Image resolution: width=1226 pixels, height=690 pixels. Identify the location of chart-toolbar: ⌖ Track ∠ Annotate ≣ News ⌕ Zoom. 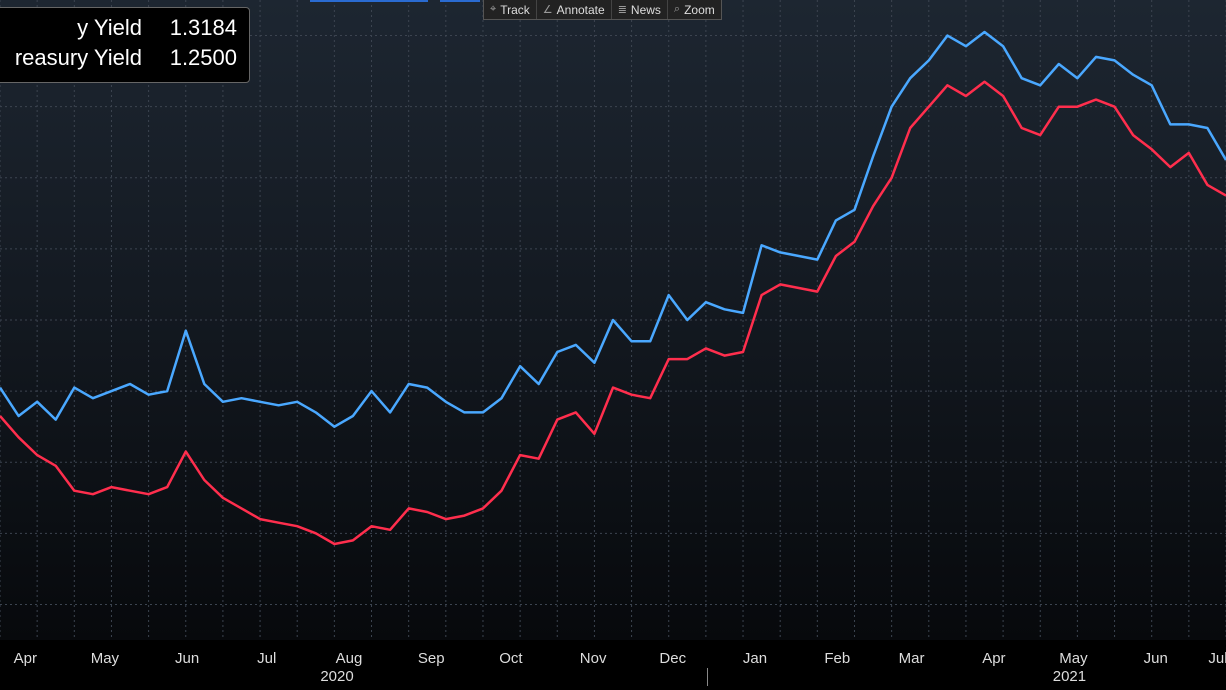
(602, 10).